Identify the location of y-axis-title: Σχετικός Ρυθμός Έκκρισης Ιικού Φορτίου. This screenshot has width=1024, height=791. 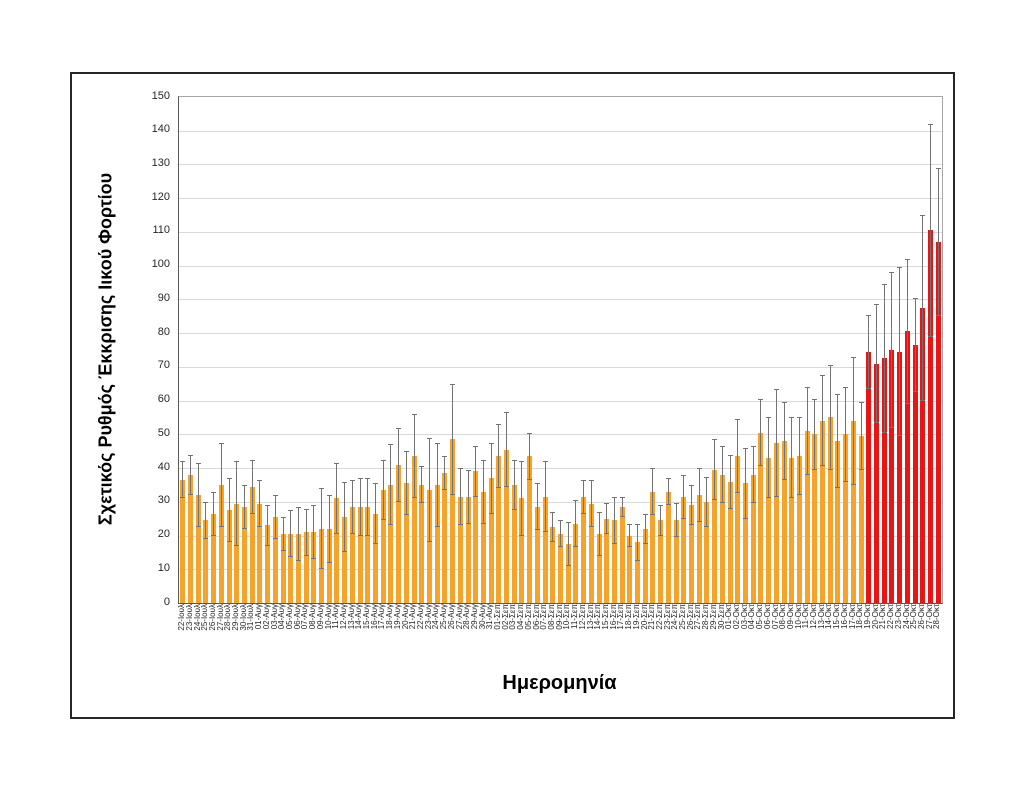
(105, 349).